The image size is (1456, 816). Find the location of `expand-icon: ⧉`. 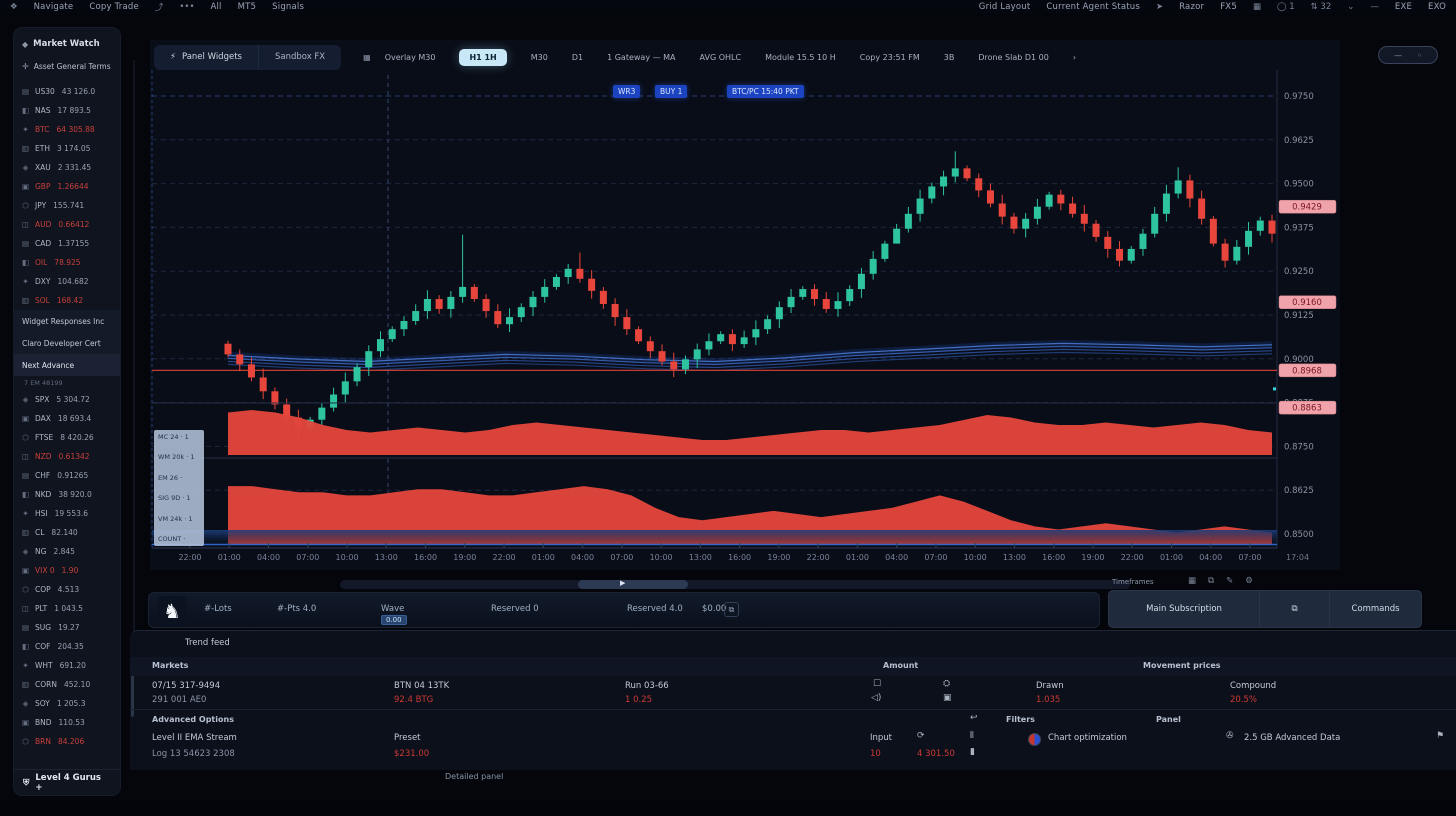

expand-icon: ⧉ is located at coordinates (731, 609).